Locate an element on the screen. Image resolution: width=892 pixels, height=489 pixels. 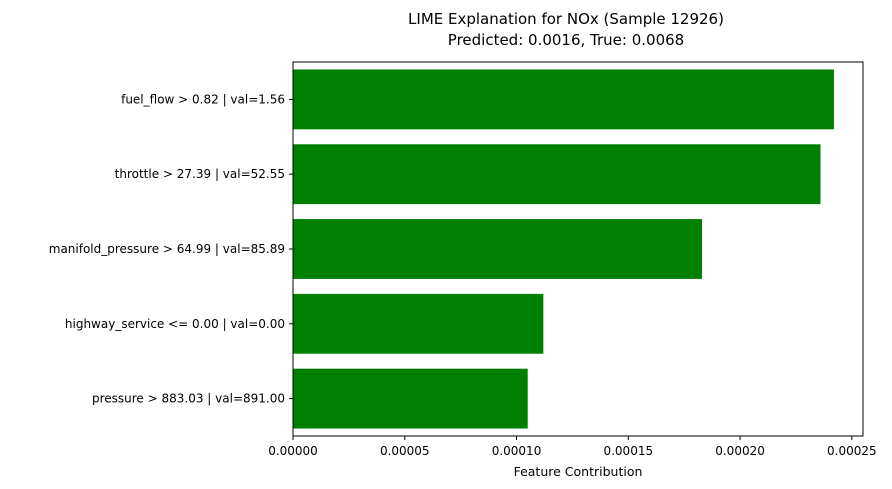
x-tick-label: 0.00020 is located at coordinates (740, 451).